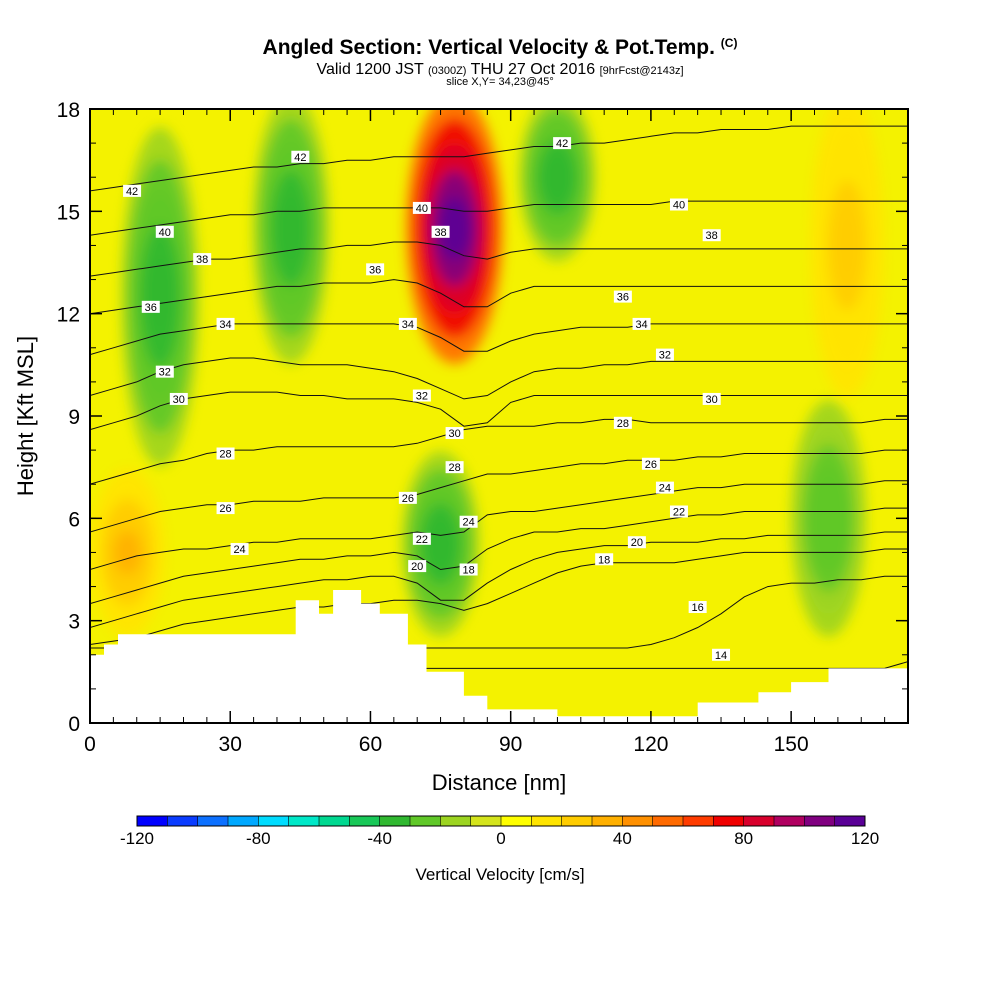 This screenshot has height=1000, width=1000. Describe the element at coordinates (500, 838) in the screenshot. I see `colorbar-tick-label: 0` at that location.